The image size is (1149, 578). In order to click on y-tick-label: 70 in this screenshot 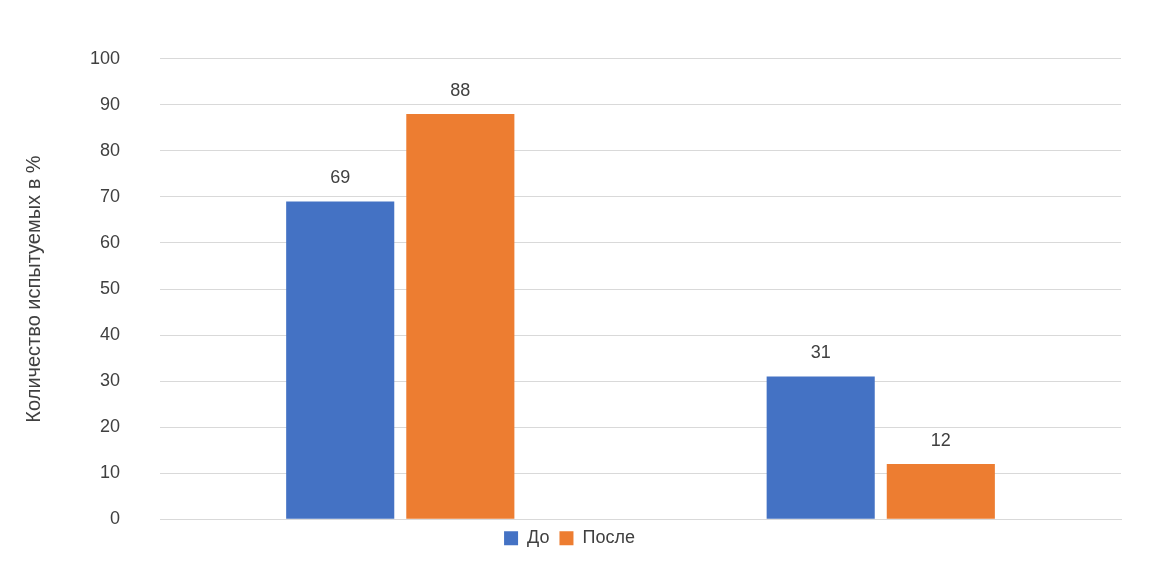, I will do `click(110, 195)`.